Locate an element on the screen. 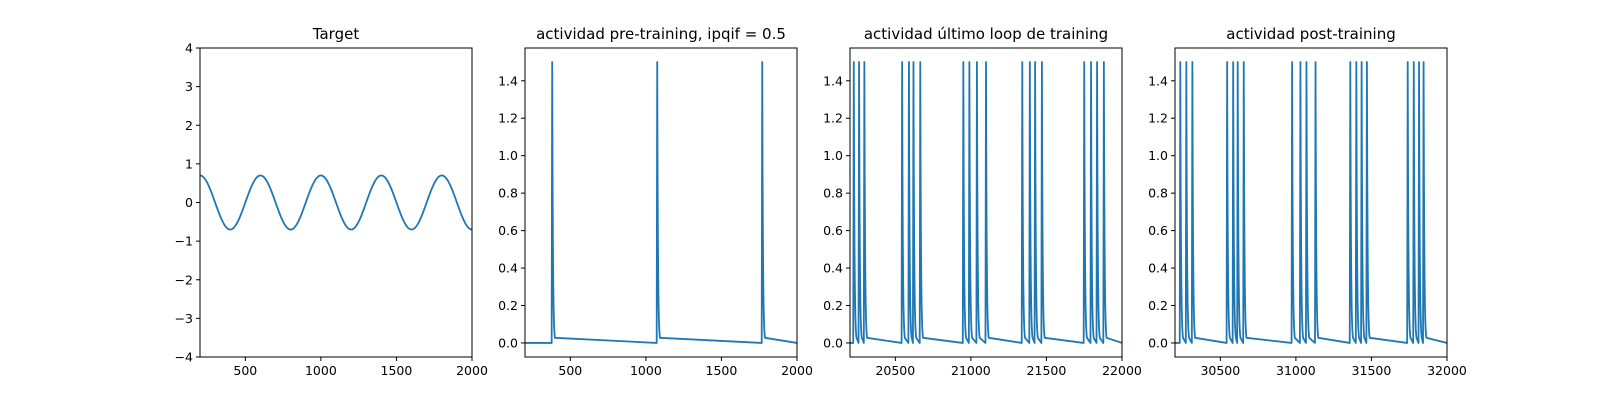 This screenshot has width=1600, height=400. x-tick-label: 20500 is located at coordinates (895, 370).